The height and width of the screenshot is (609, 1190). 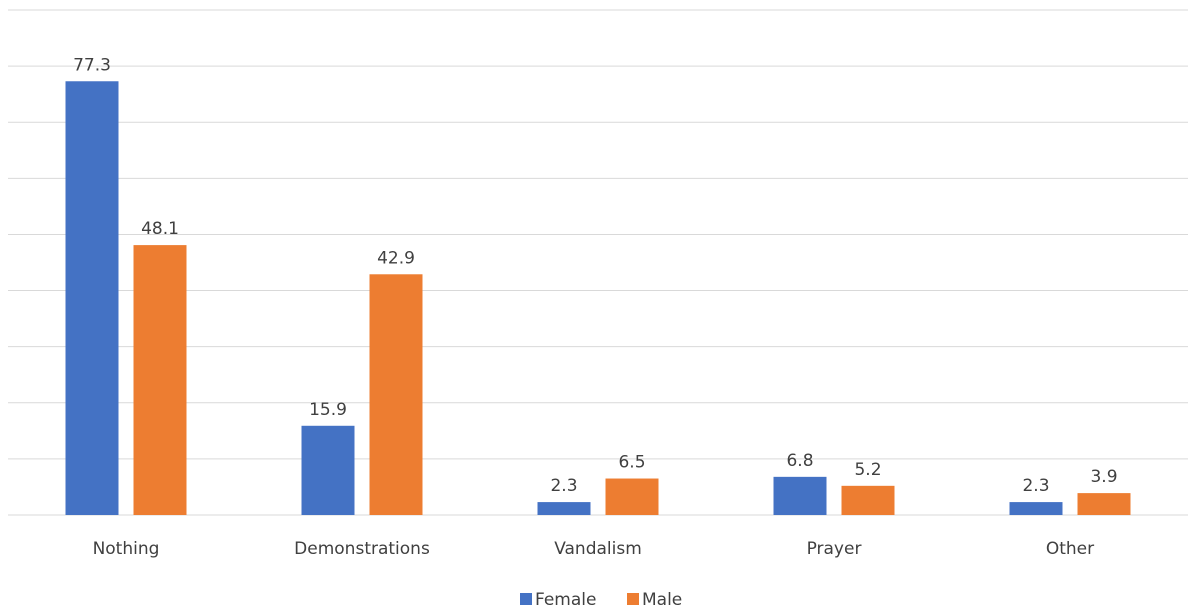 I want to click on data-label: 5.2, so click(x=867, y=470).